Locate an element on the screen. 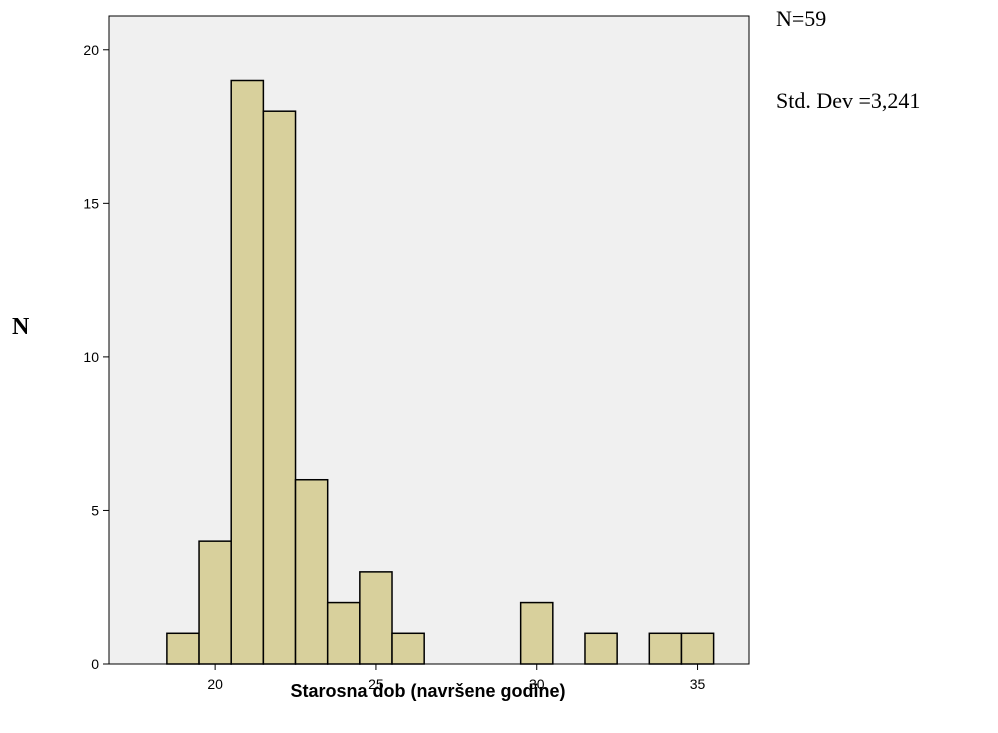 This screenshot has width=998, height=733. y-tick-label: 10 is located at coordinates (91, 357).